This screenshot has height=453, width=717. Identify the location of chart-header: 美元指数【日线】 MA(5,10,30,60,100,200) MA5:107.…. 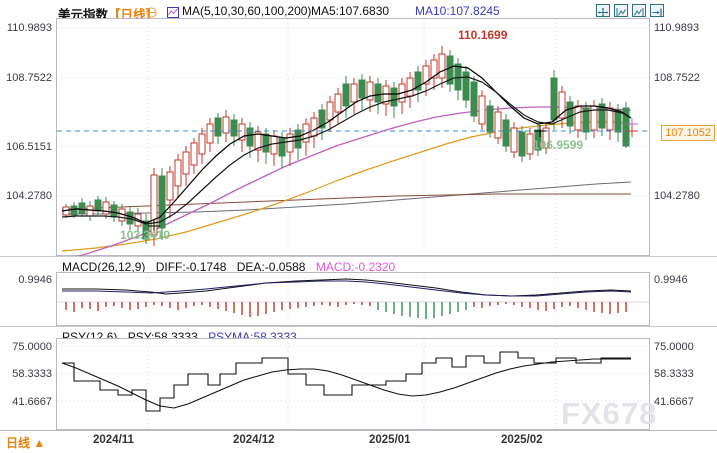
(358, 12).